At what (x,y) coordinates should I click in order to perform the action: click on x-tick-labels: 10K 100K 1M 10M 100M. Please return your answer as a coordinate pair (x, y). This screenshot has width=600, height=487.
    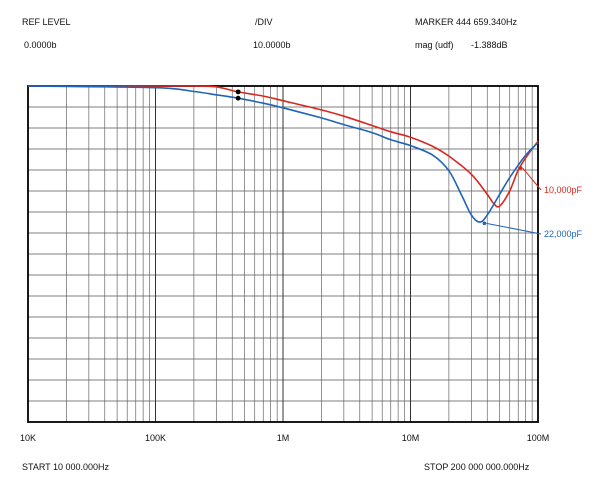
    Looking at the image, I should click on (284, 438).